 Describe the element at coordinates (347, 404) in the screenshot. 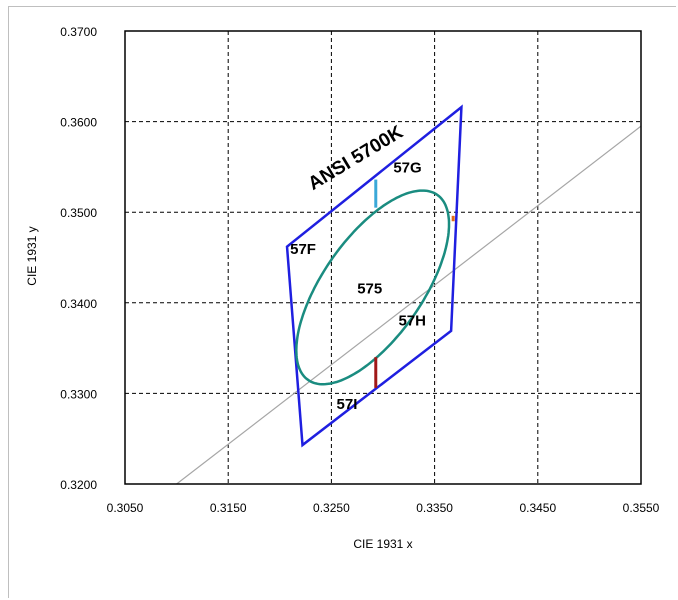

I see `region-label-57i: 57I` at that location.